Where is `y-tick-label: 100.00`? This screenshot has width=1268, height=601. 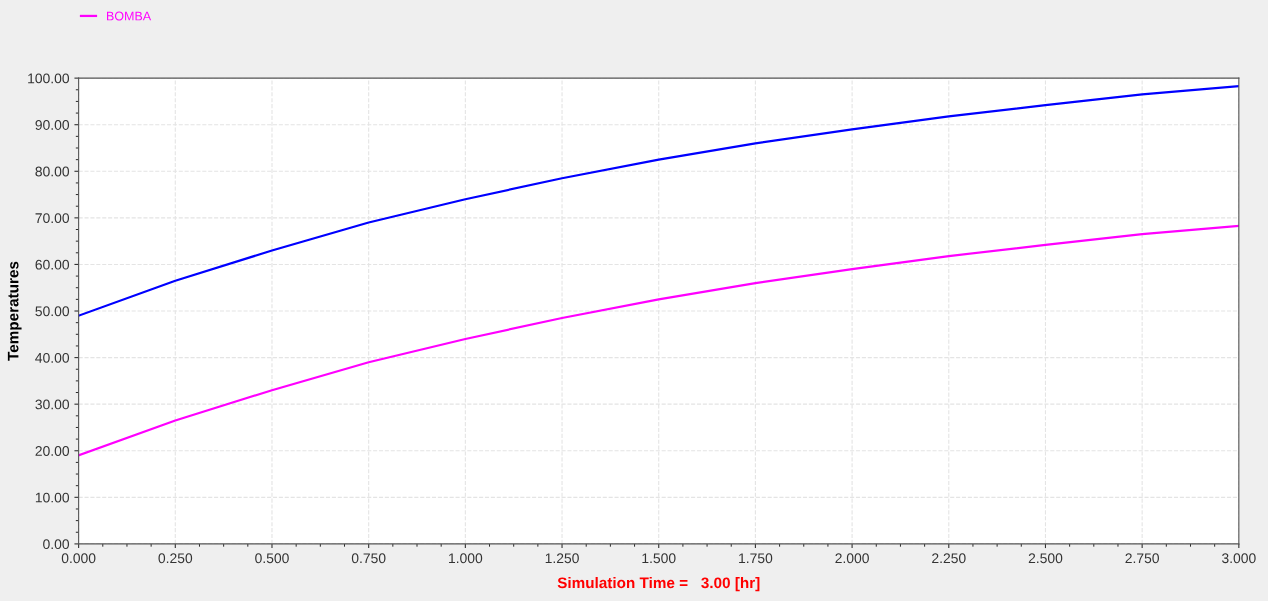
y-tick-label: 100.00 is located at coordinates (49, 78).